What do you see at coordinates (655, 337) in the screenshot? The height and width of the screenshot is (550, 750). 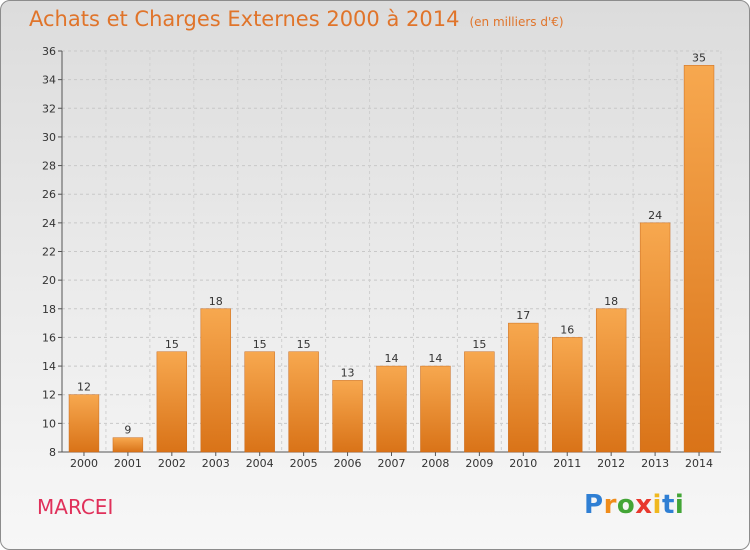 I see `bar-2013` at bounding box center [655, 337].